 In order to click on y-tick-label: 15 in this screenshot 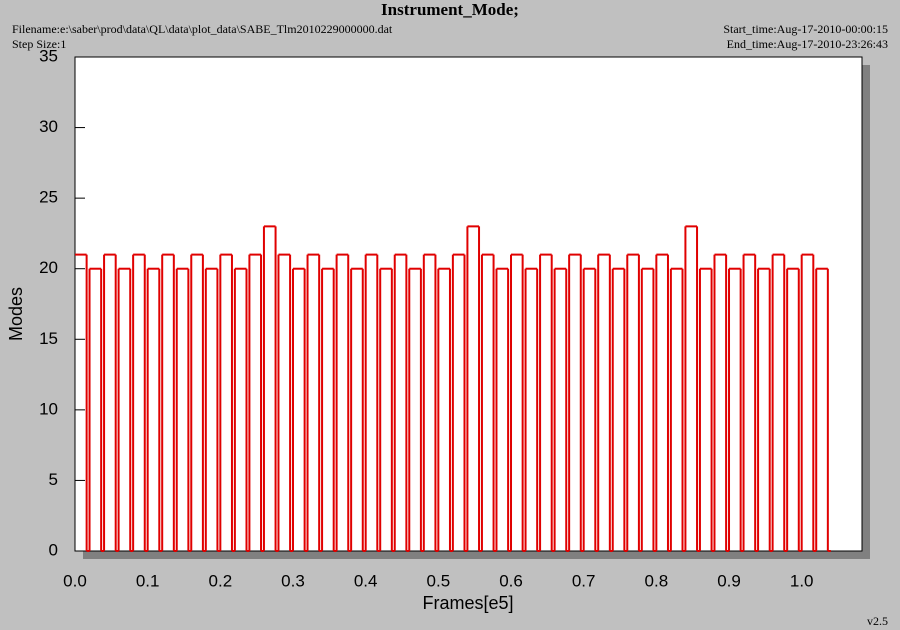, I will do `click(48, 338)`.